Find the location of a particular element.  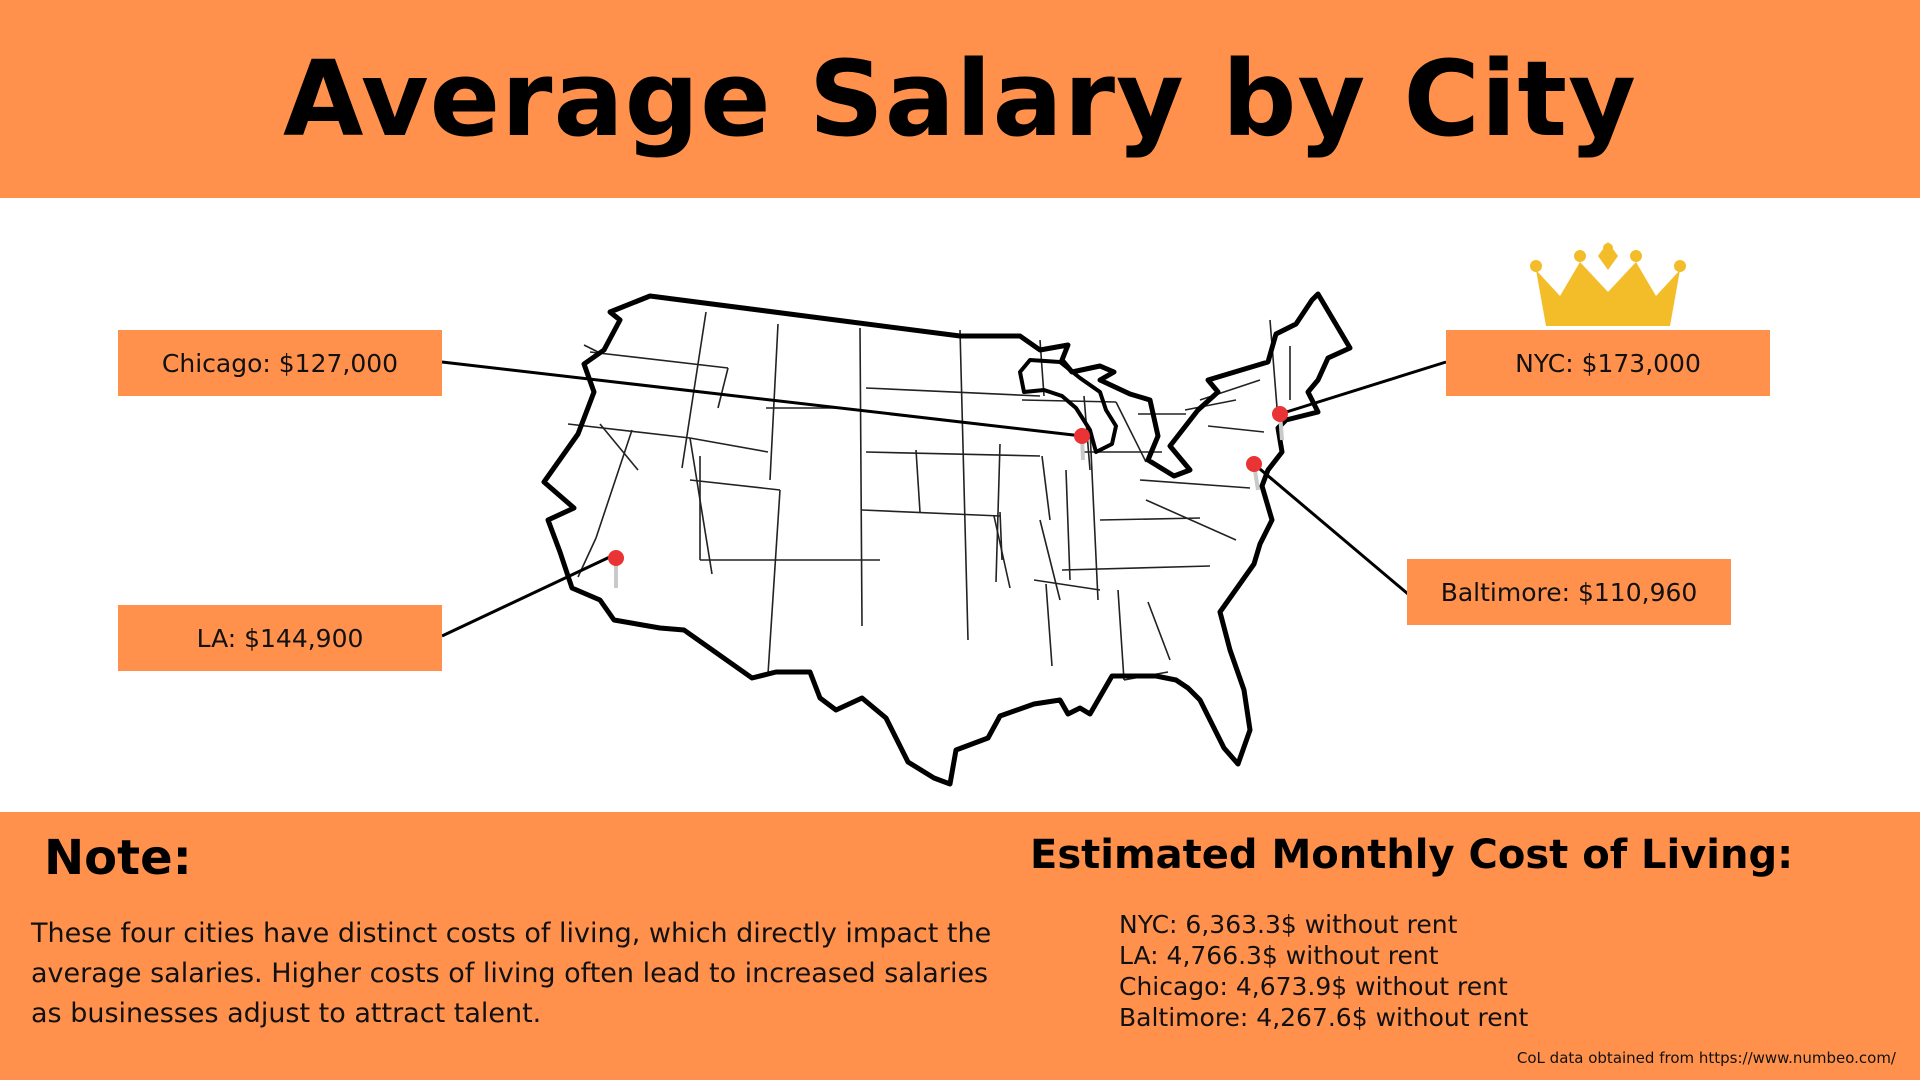

la-connector is located at coordinates (528, 595).